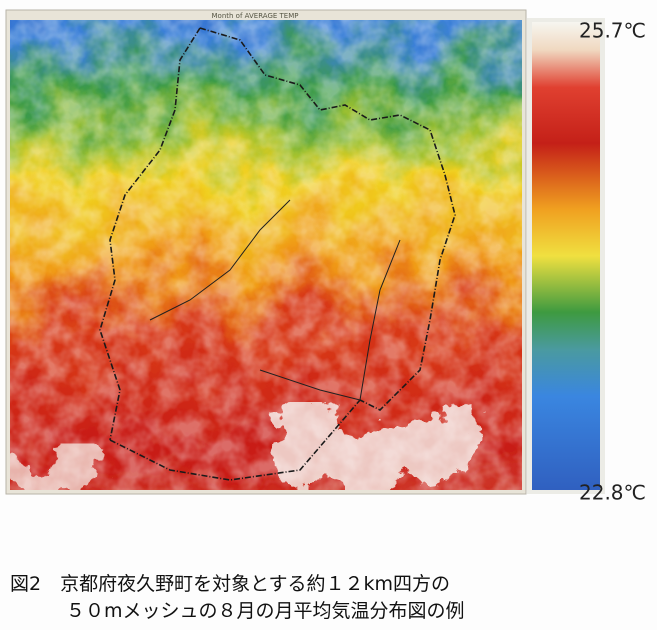  What do you see at coordinates (612, 31) in the screenshot?
I see `colorbar-max-label: 25.7℃` at bounding box center [612, 31].